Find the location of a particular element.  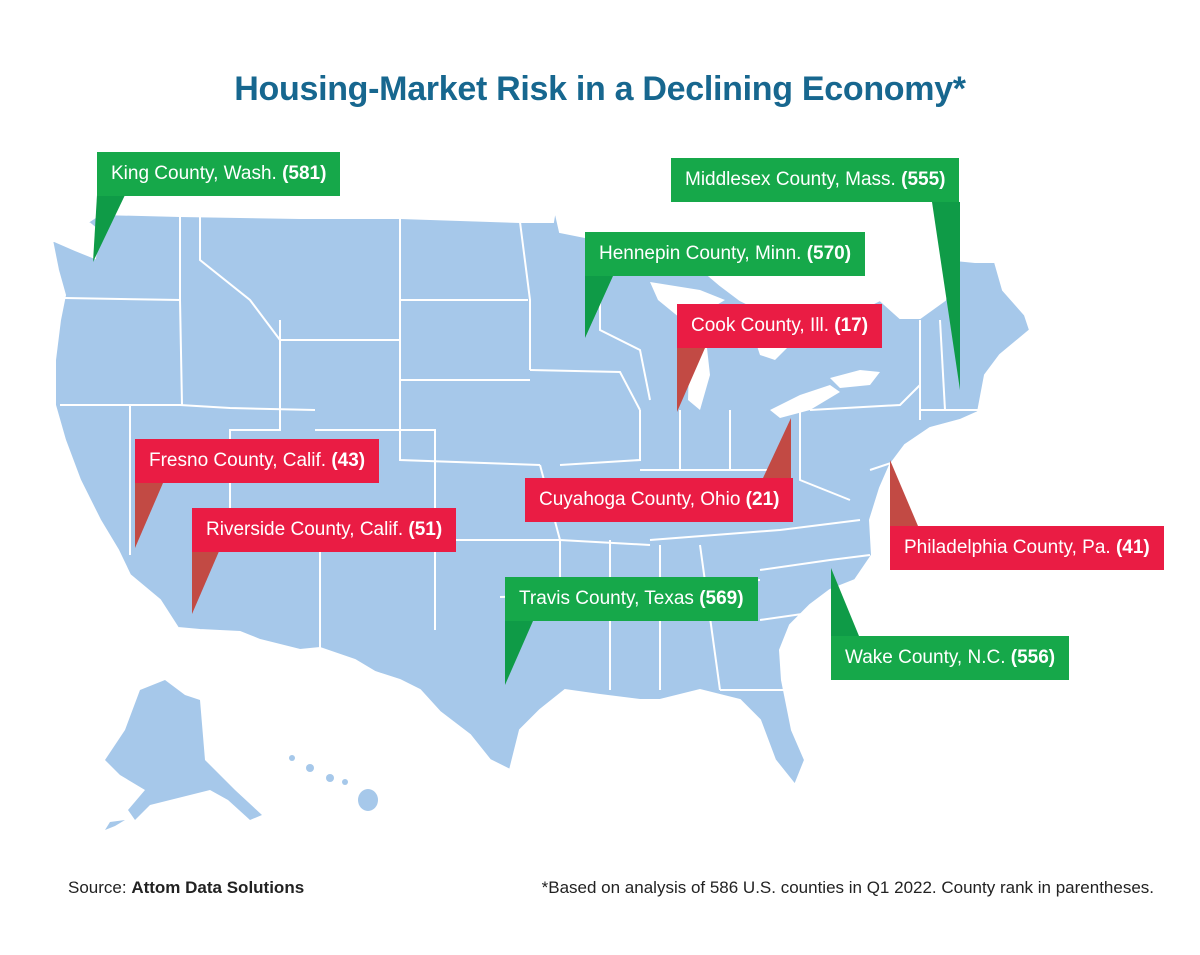

source-label: Source: is located at coordinates (97, 887).